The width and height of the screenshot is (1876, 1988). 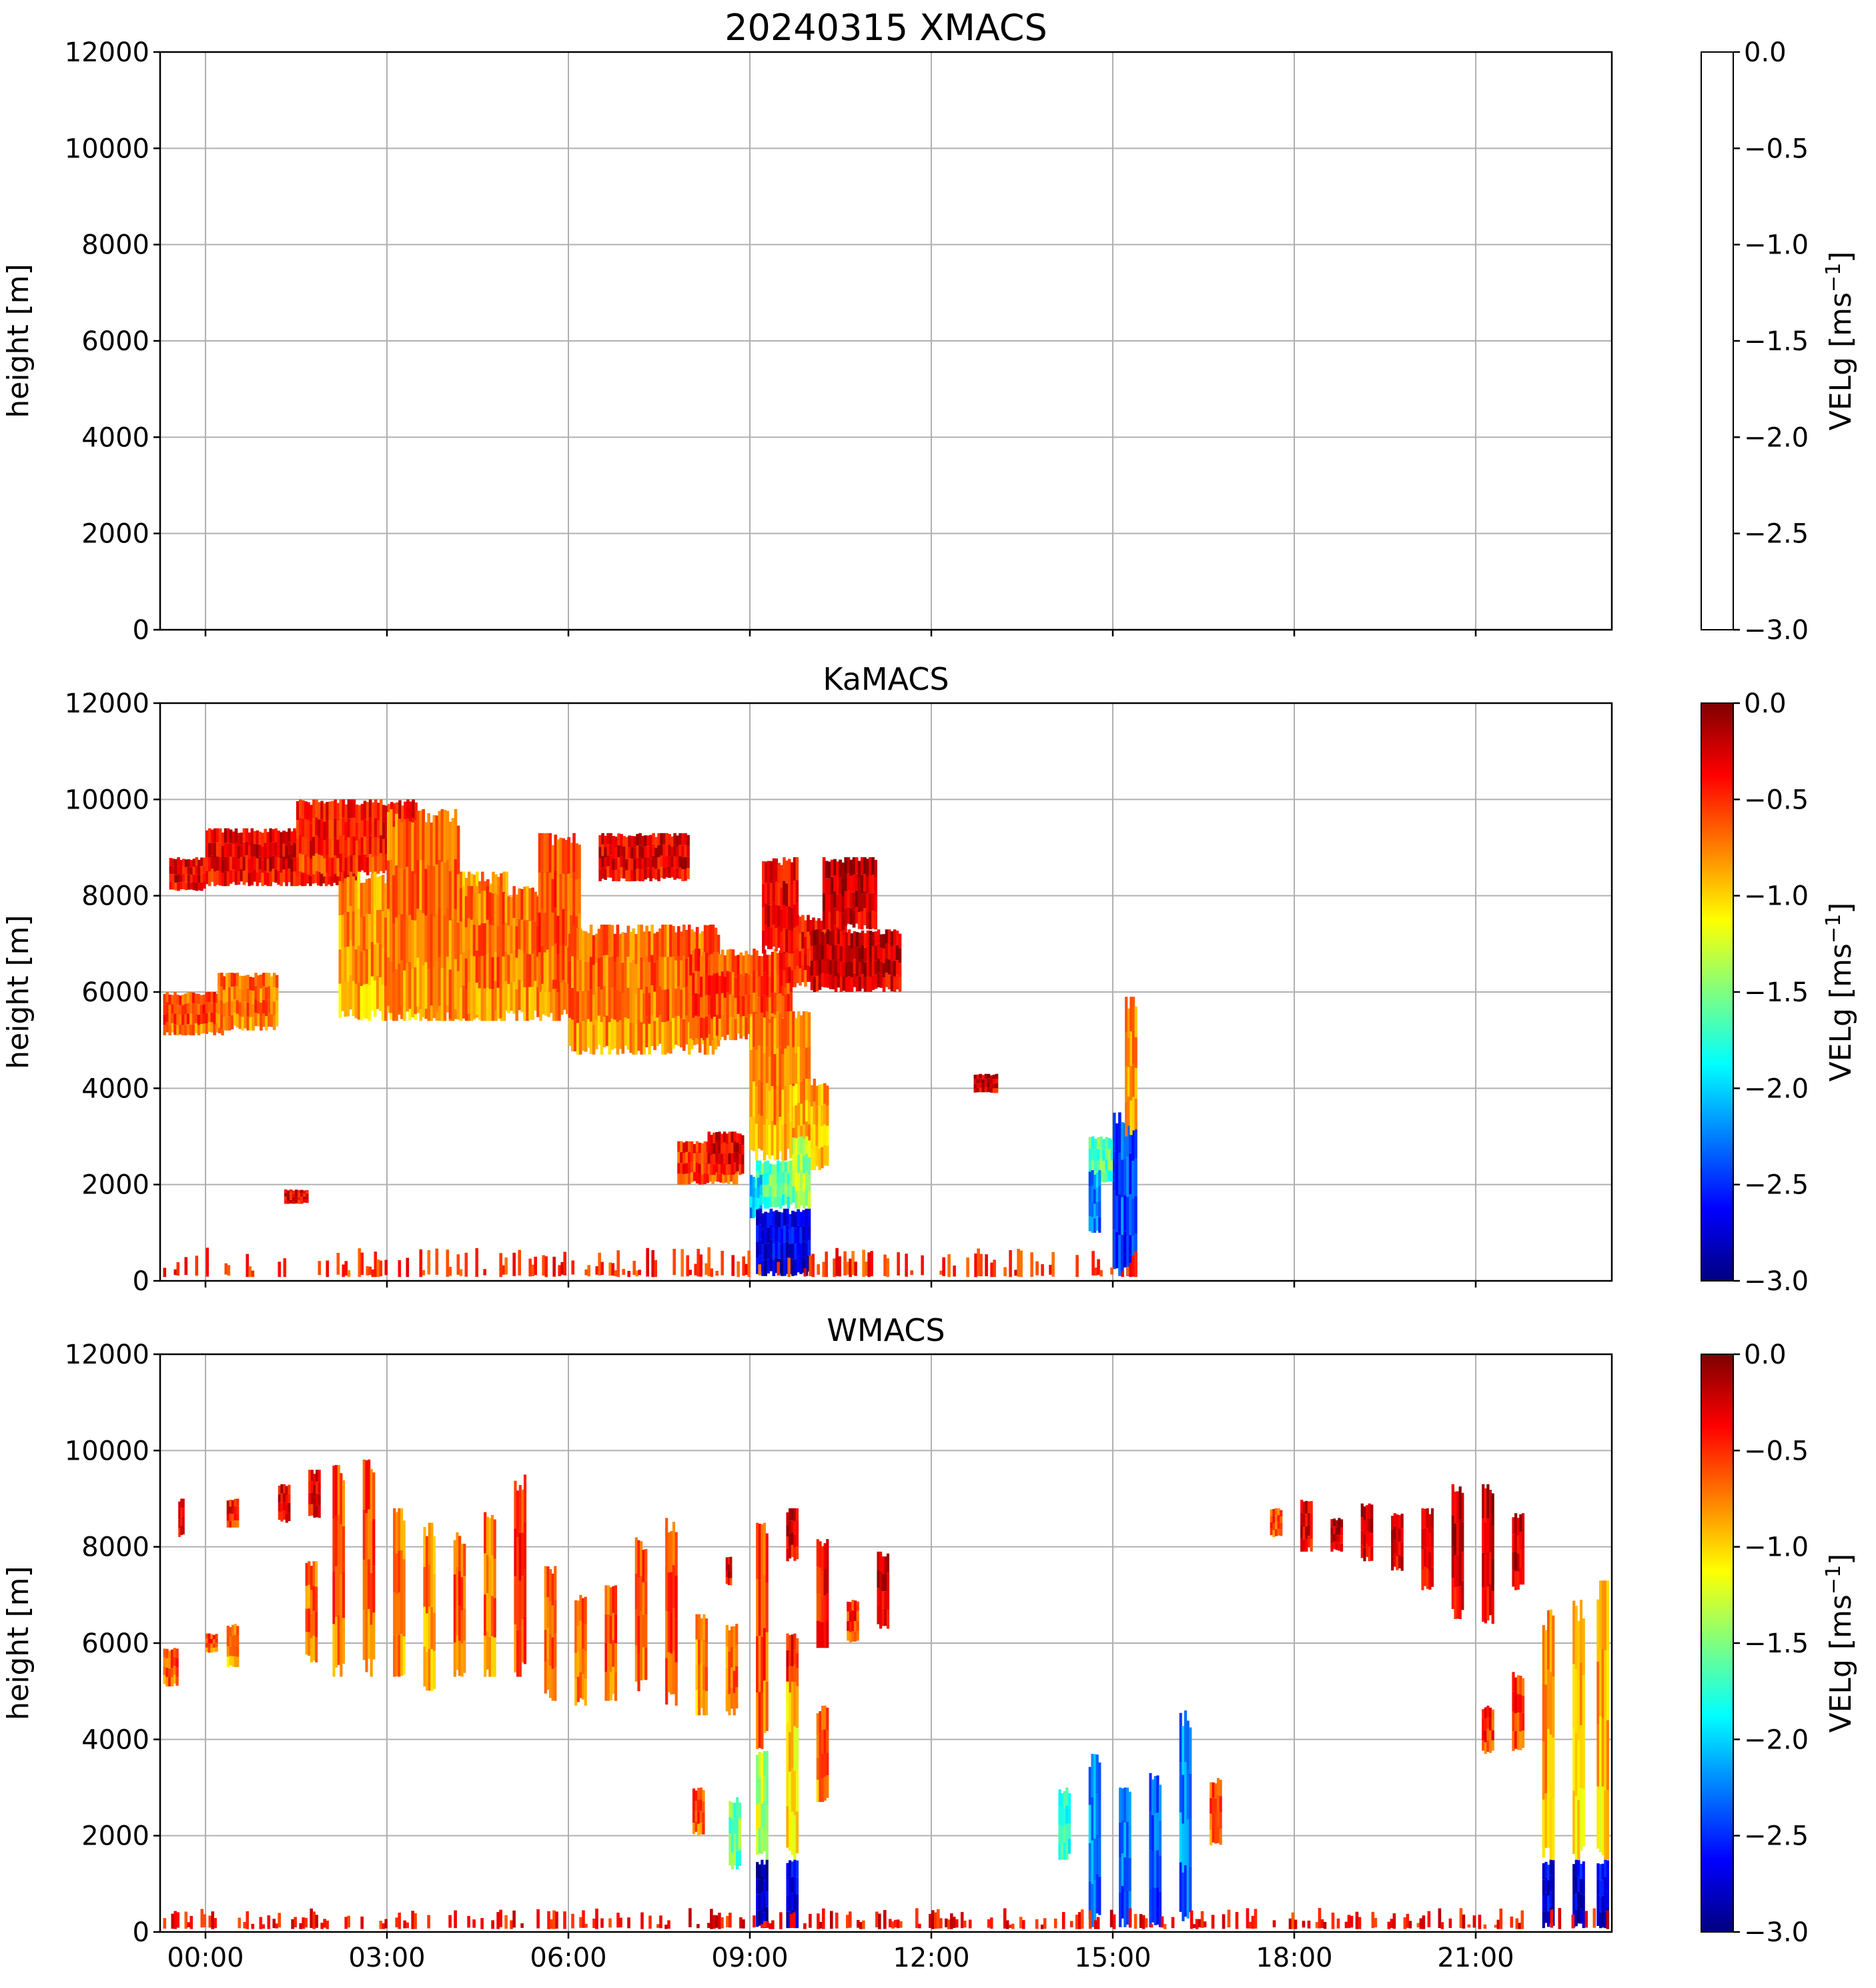 What do you see at coordinates (931, 1958) in the screenshot?
I see `xtick-label: 12:00` at bounding box center [931, 1958].